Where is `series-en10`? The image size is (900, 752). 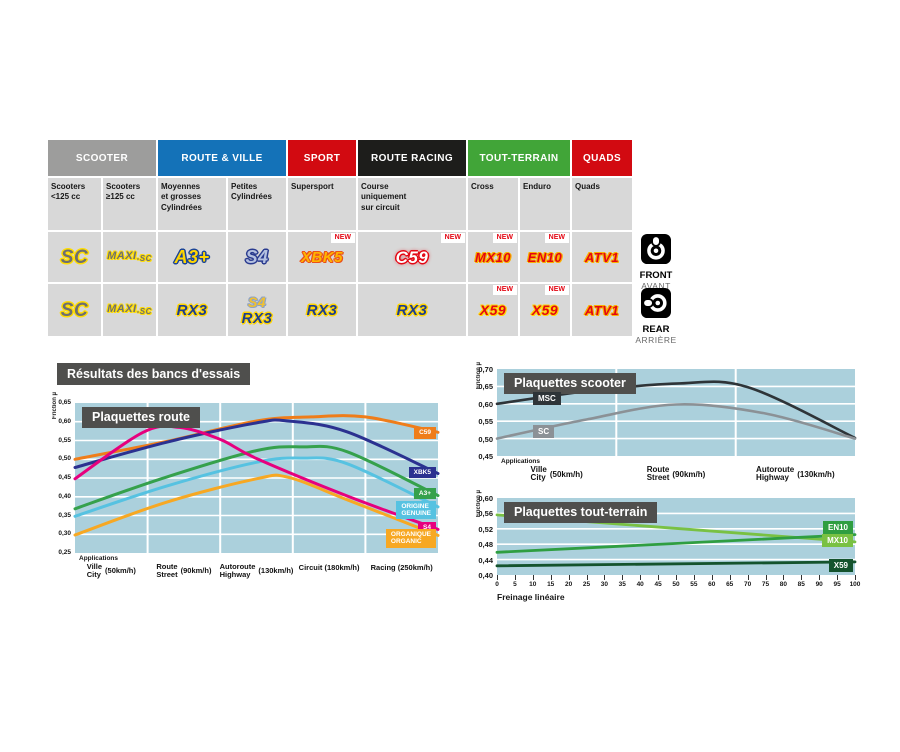 series-en10 is located at coordinates (676, 543).